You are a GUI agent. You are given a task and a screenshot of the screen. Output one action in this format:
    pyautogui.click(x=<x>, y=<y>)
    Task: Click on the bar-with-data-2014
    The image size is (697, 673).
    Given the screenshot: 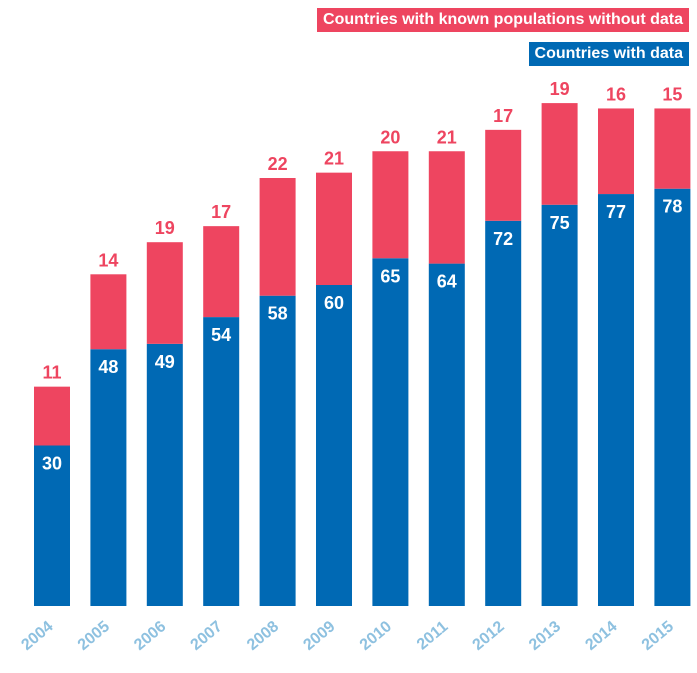 What is the action you would take?
    pyautogui.click(x=616, y=400)
    